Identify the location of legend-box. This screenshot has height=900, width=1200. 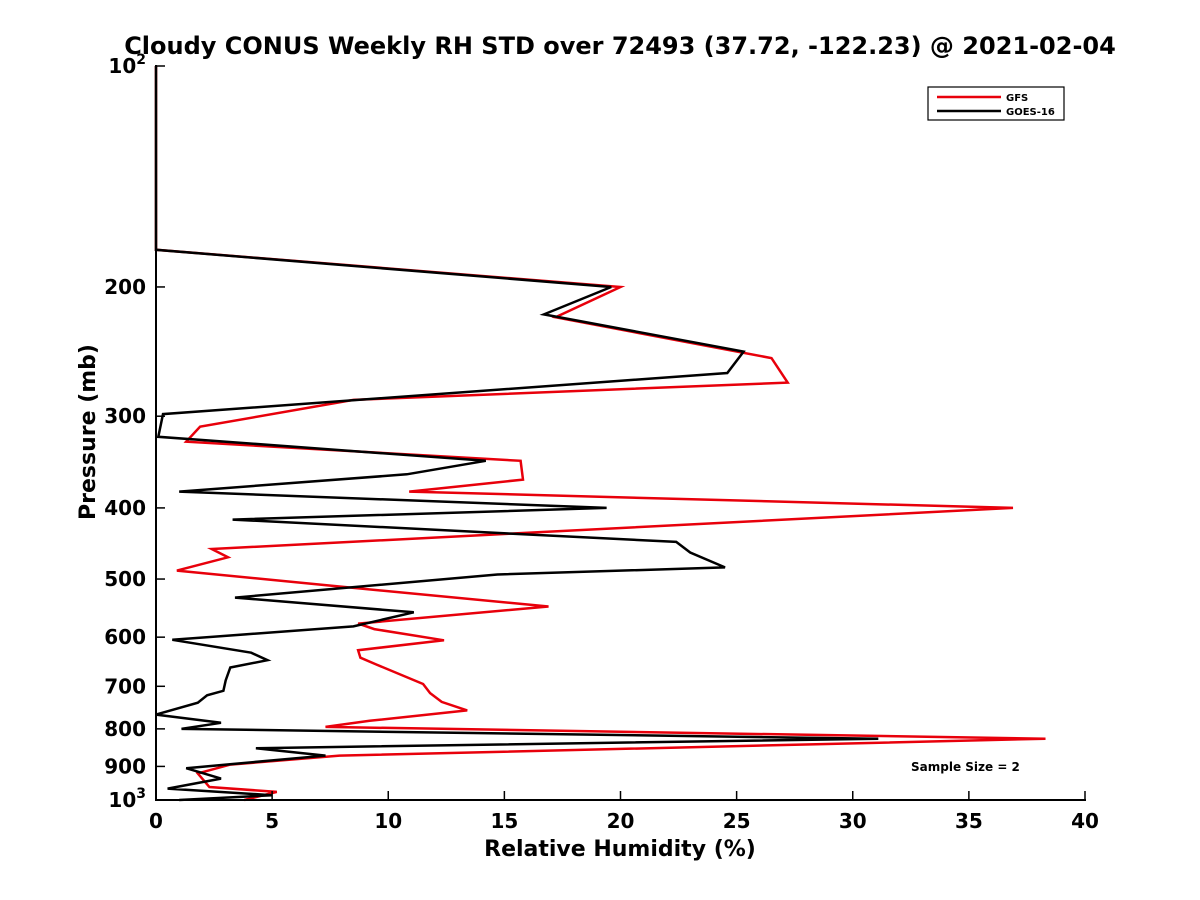
(996, 103).